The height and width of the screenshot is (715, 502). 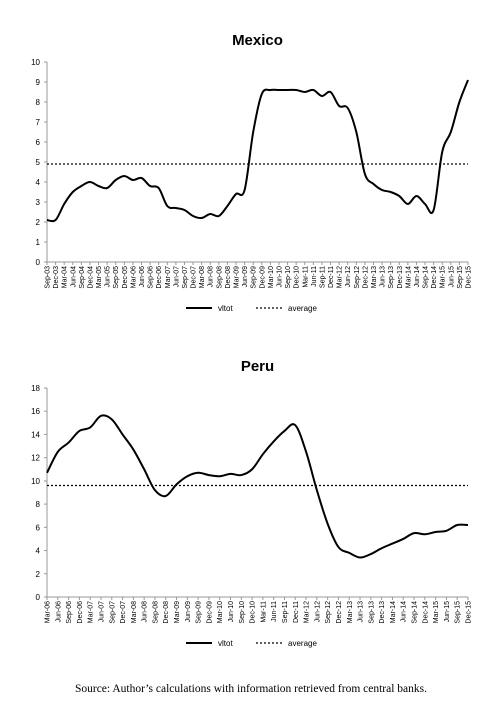 What do you see at coordinates (322, 277) in the screenshot?
I see `x-tick-label: Sep-11` at bounding box center [322, 277].